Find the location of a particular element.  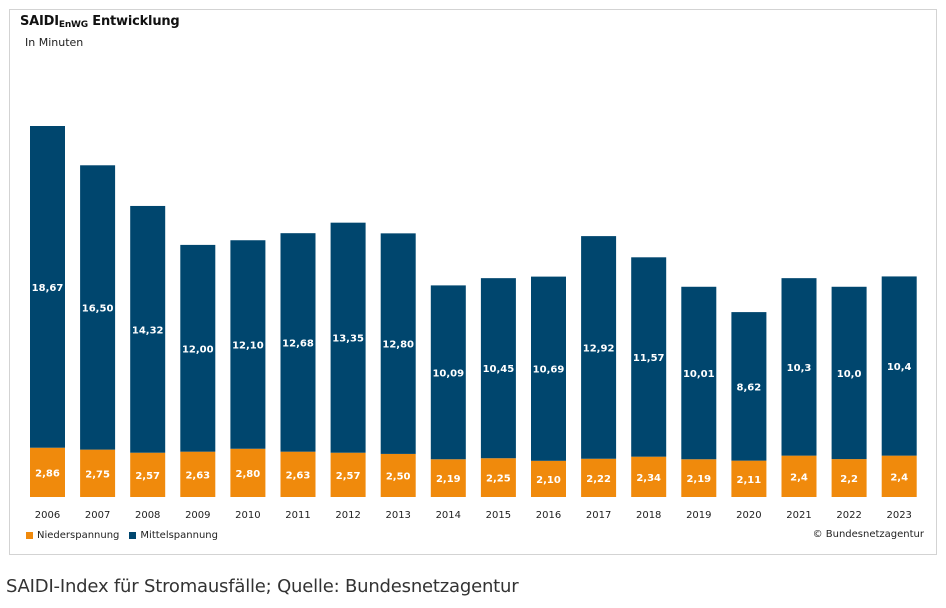

data-label-mittelspannung-2009: 12,00 is located at coordinates (198, 349).